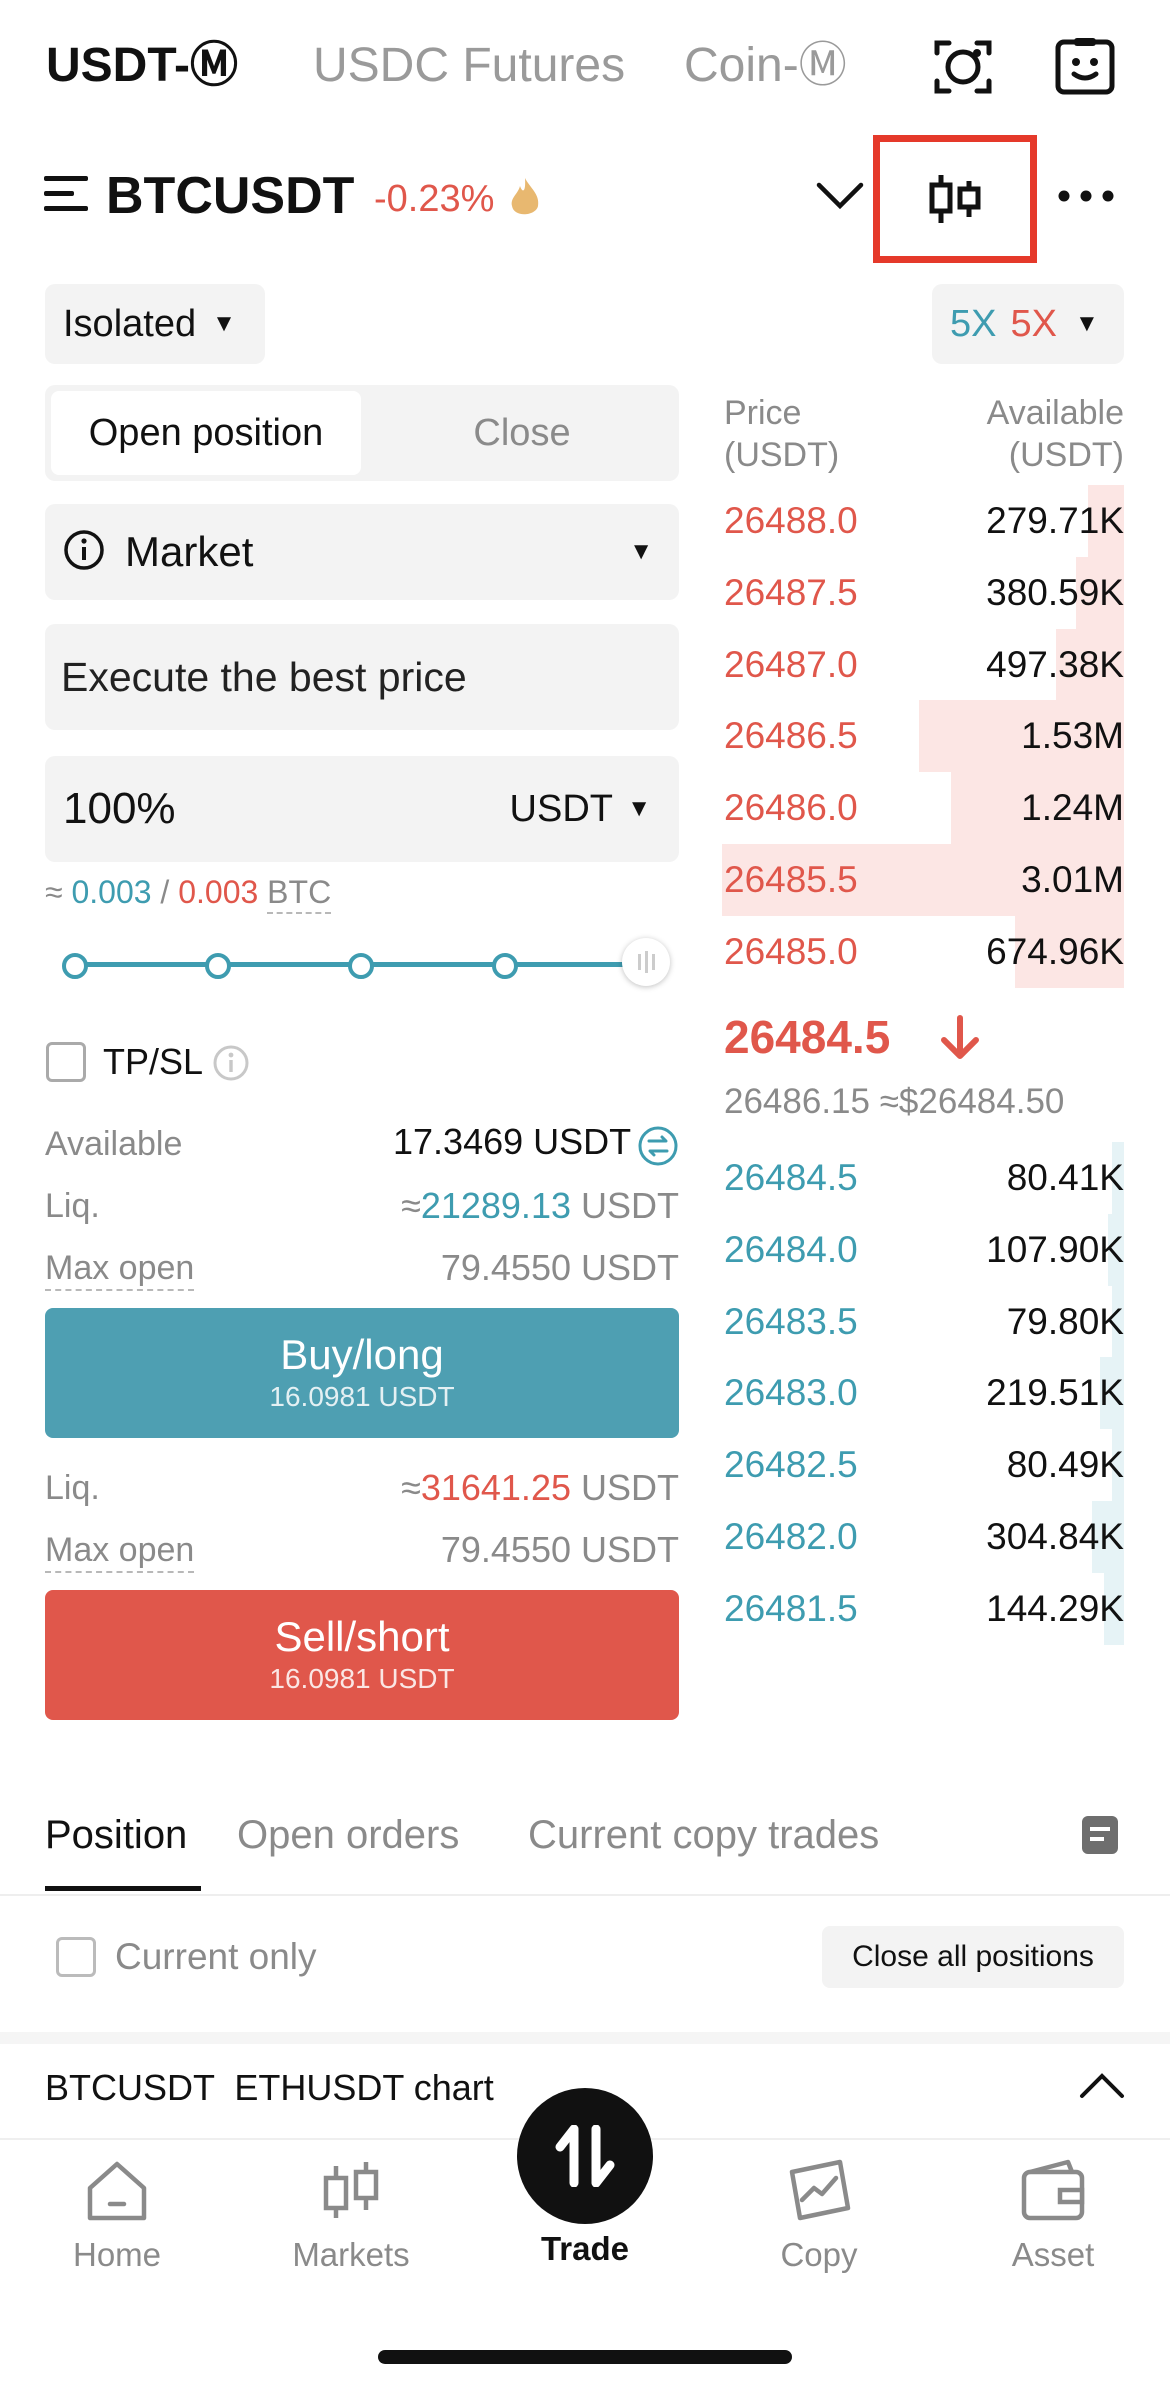 The image size is (1170, 2391). I want to click on estimate-unit: BTC, so click(299, 894).